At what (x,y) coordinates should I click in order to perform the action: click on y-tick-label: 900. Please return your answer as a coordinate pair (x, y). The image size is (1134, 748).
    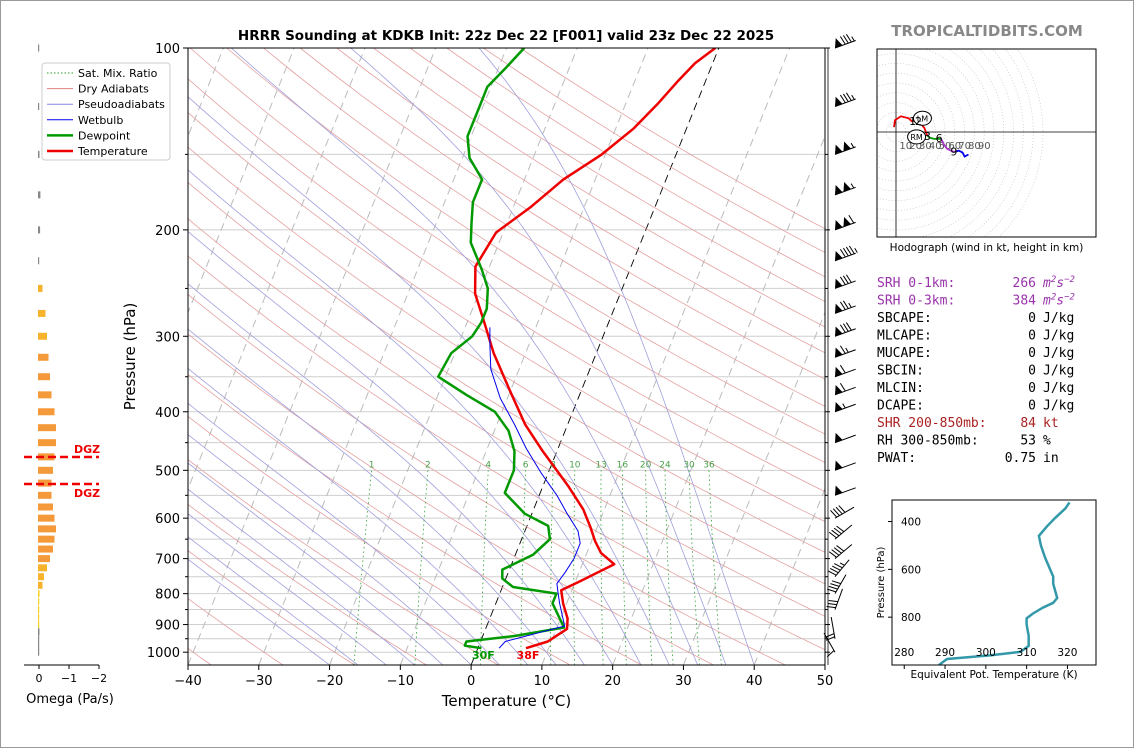
    Looking at the image, I should click on (167, 626).